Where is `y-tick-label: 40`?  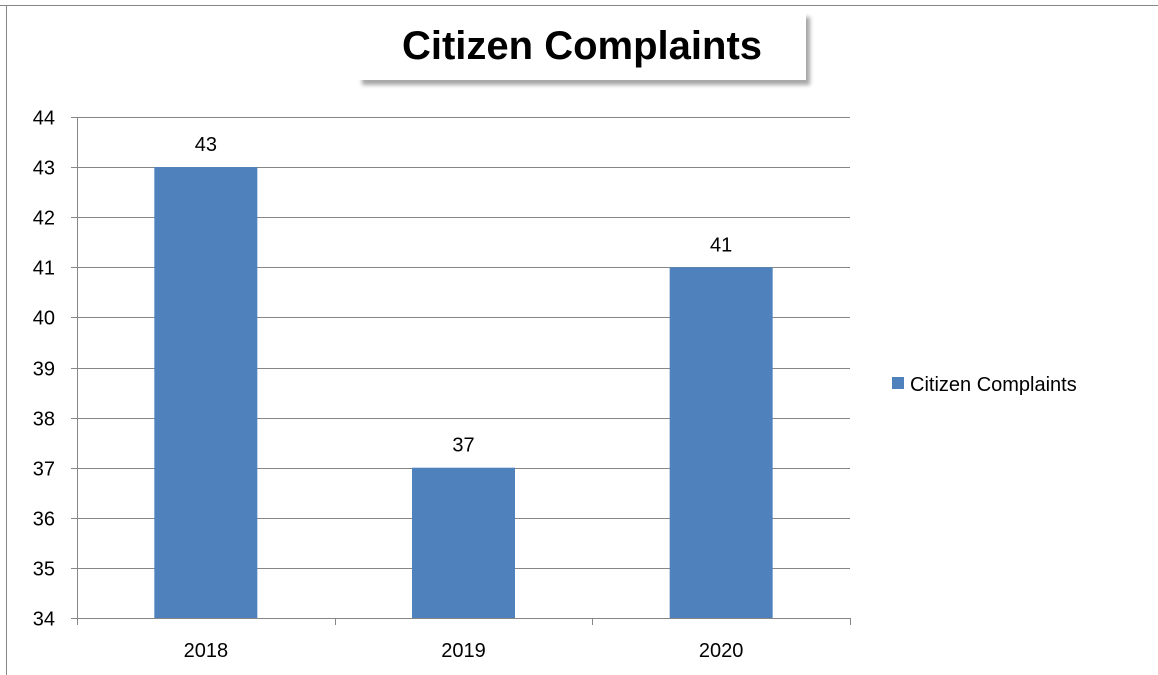 y-tick-label: 40 is located at coordinates (44, 319).